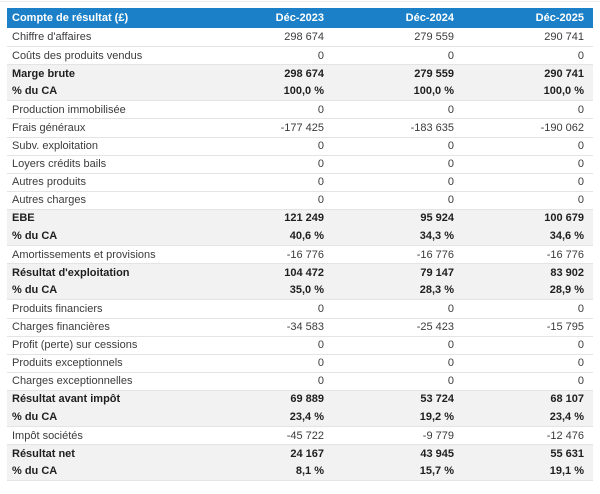  What do you see at coordinates (71, 272) in the screenshot?
I see `row-label: Résultat d'exploitation` at bounding box center [71, 272].